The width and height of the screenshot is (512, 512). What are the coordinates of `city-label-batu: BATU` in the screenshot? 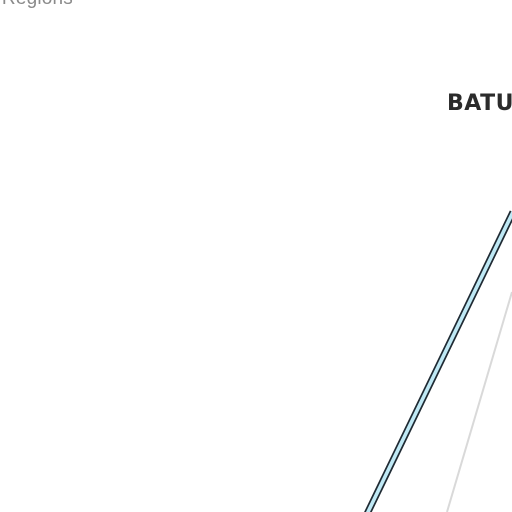 It's located at (479, 103).